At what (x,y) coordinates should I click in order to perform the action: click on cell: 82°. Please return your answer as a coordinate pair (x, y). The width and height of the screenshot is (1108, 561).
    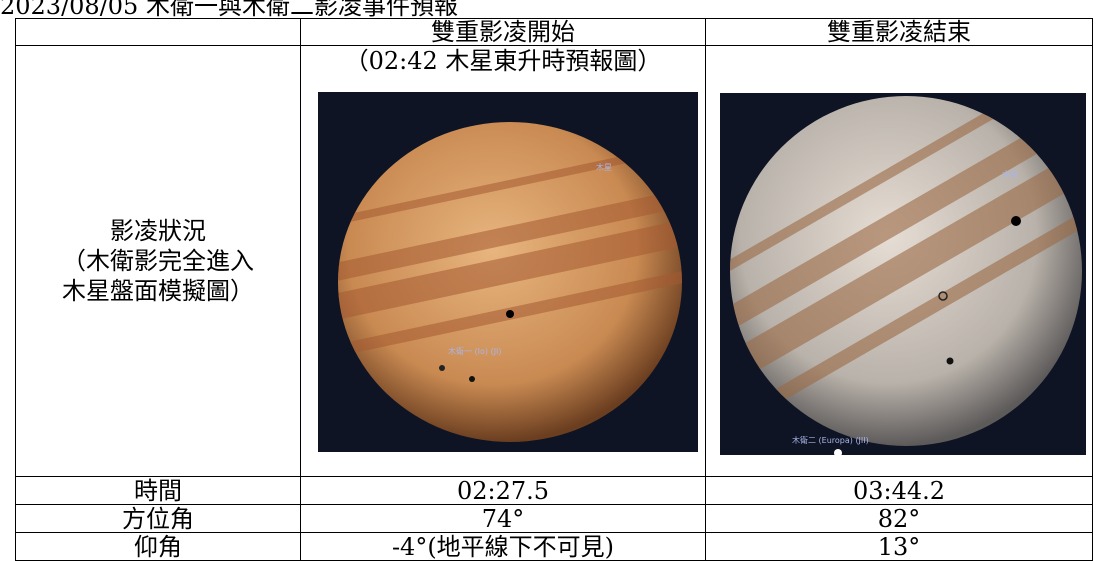
    Looking at the image, I should click on (899, 518).